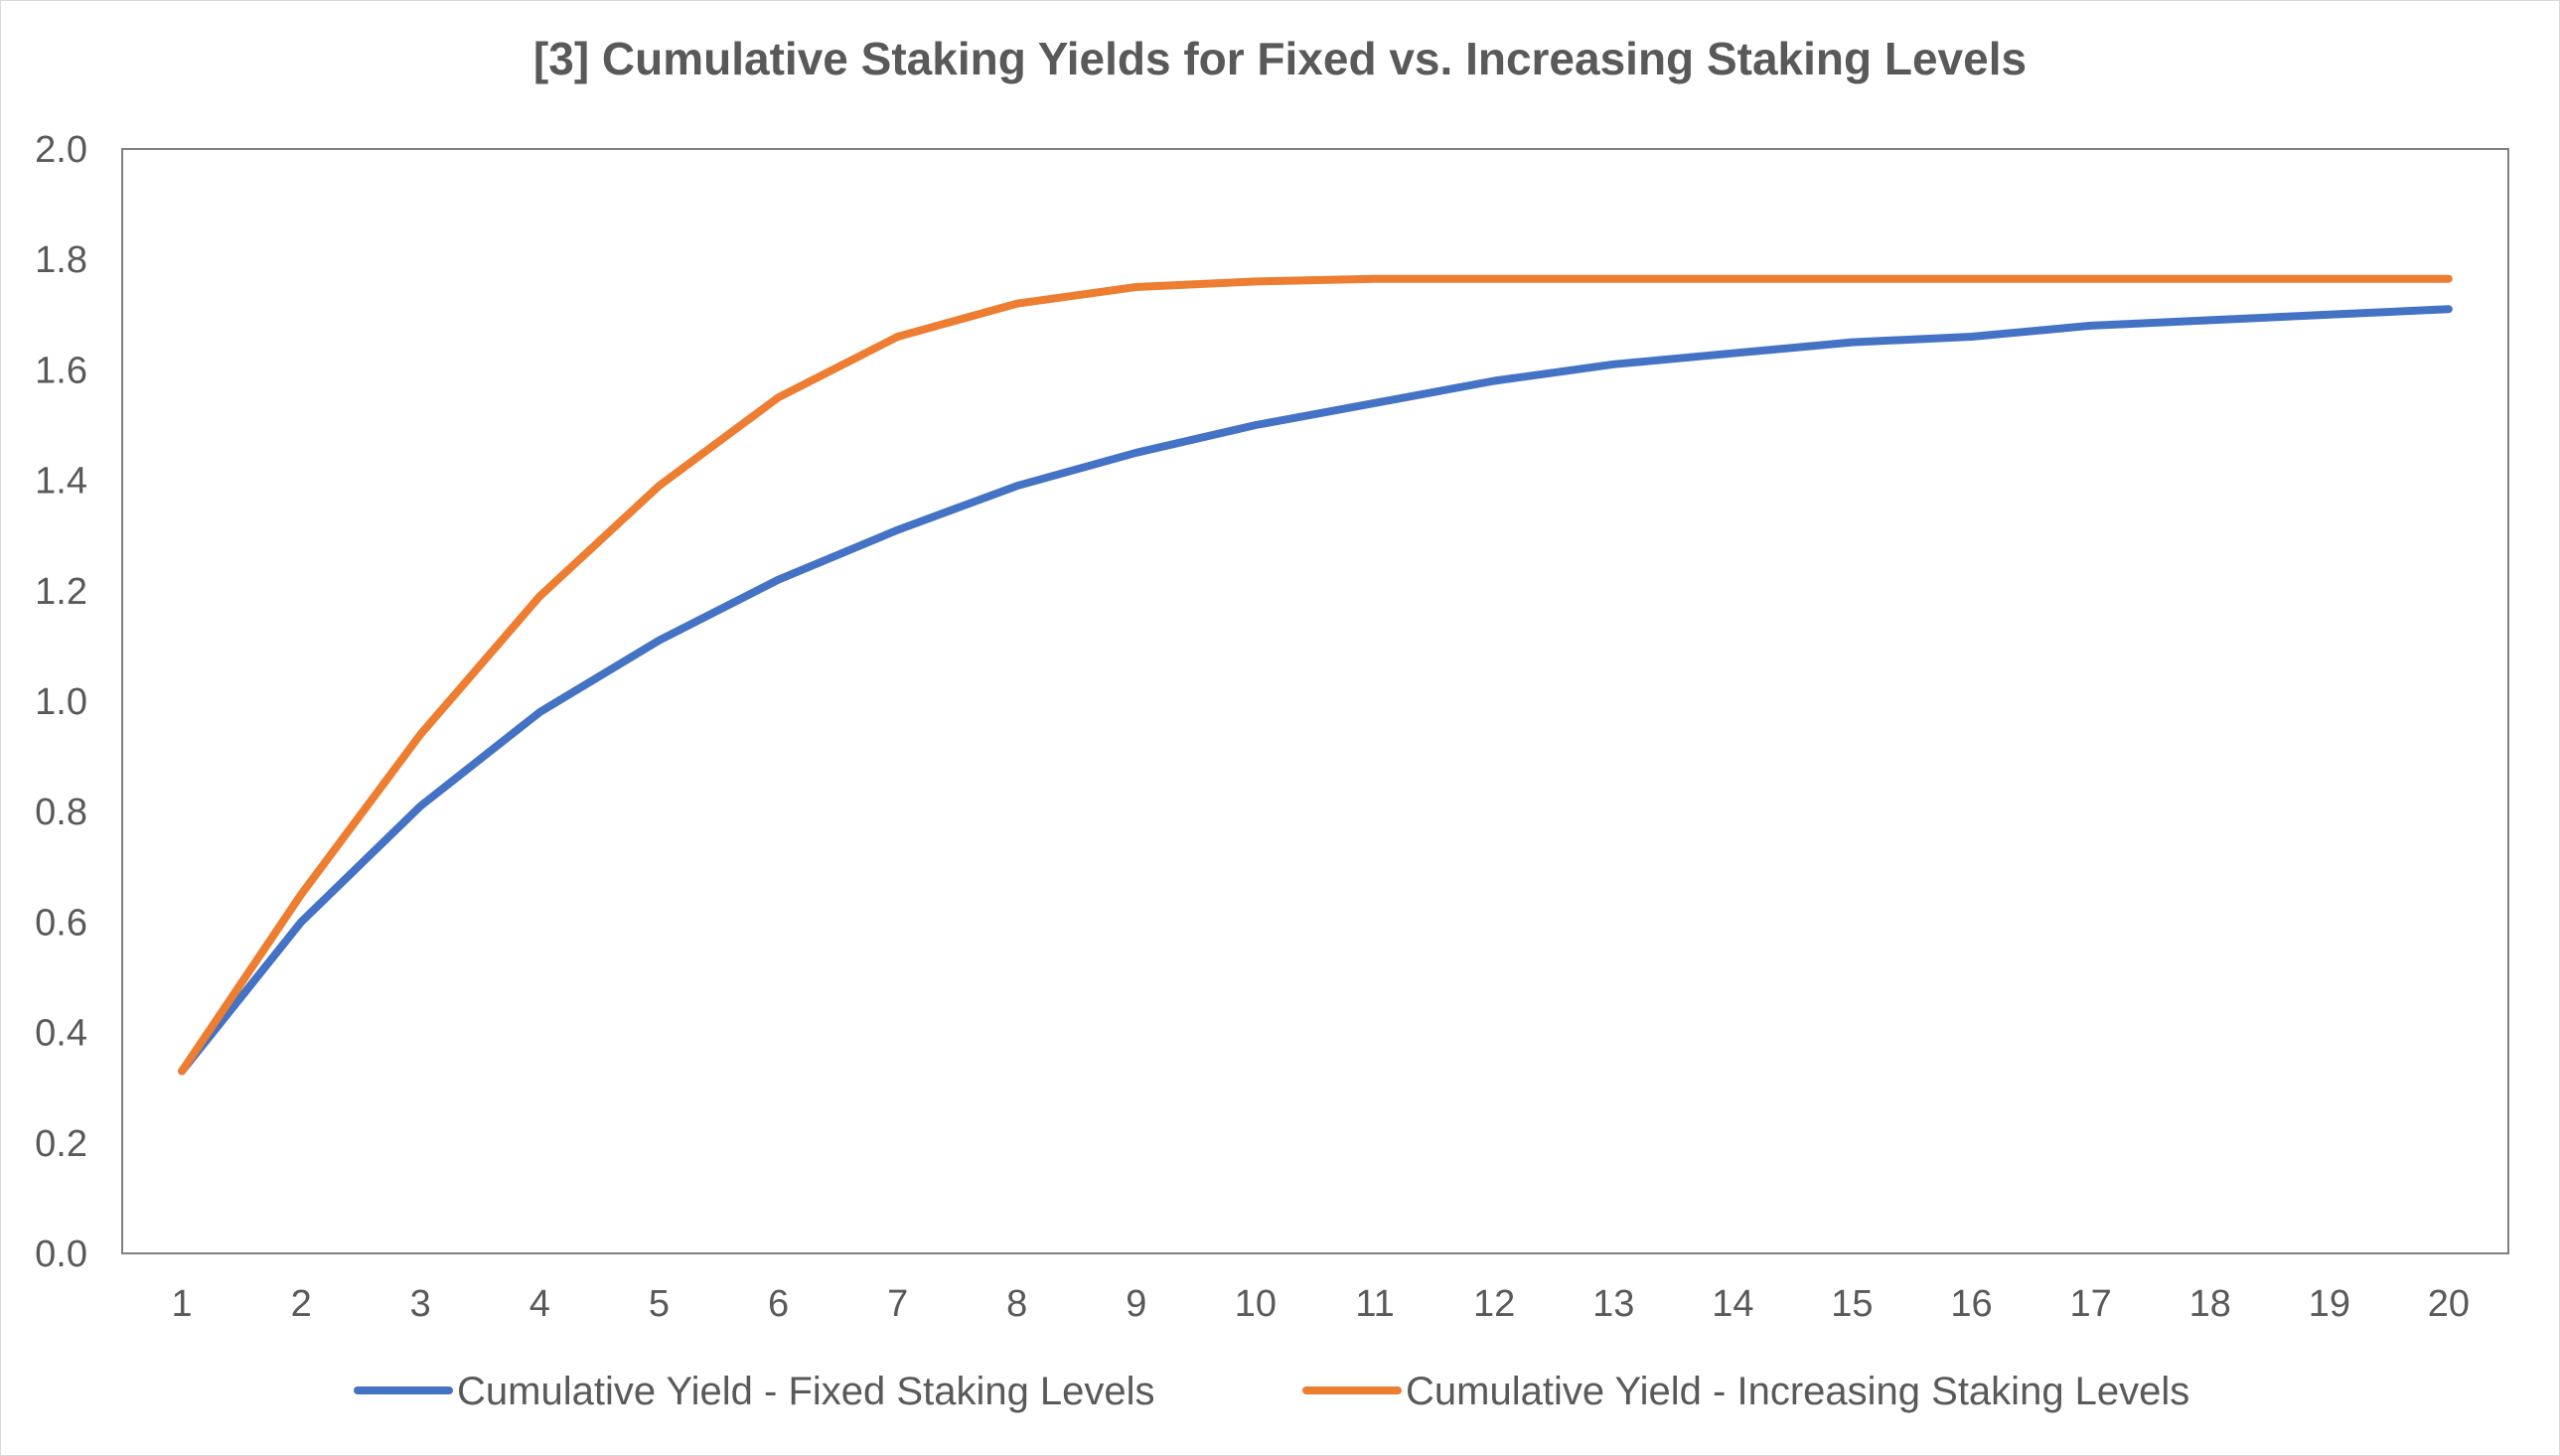  What do you see at coordinates (61, 812) in the screenshot?
I see `y-tick-label: 0.8` at bounding box center [61, 812].